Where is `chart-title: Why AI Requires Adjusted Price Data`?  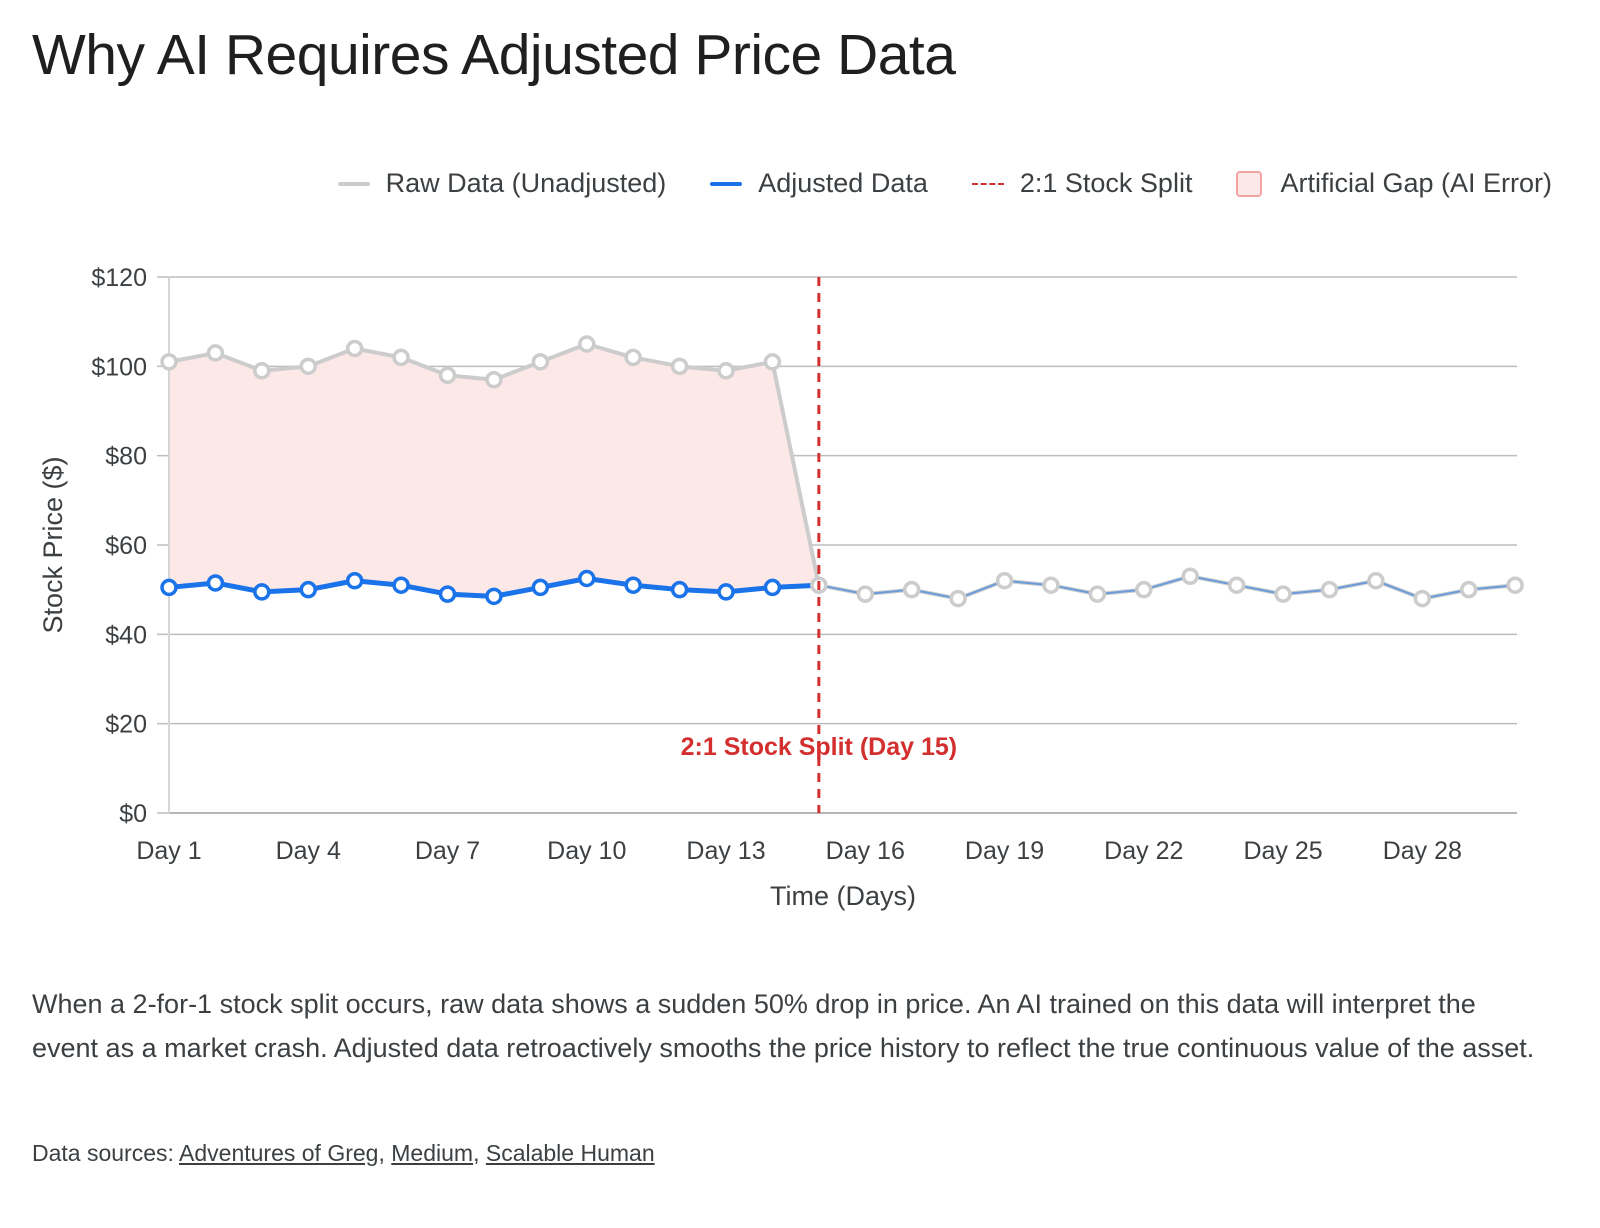 chart-title: Why AI Requires Adjusted Price Data is located at coordinates (494, 55).